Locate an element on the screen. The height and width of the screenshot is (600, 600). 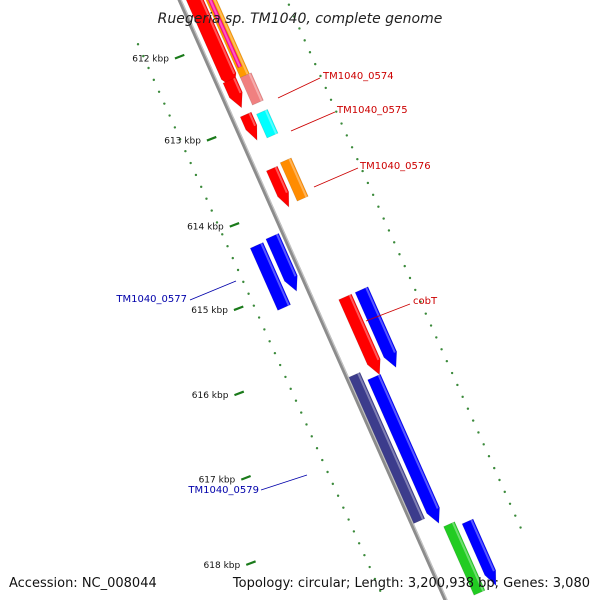
tick-label: 618 kbp is located at coordinates (222, 566).